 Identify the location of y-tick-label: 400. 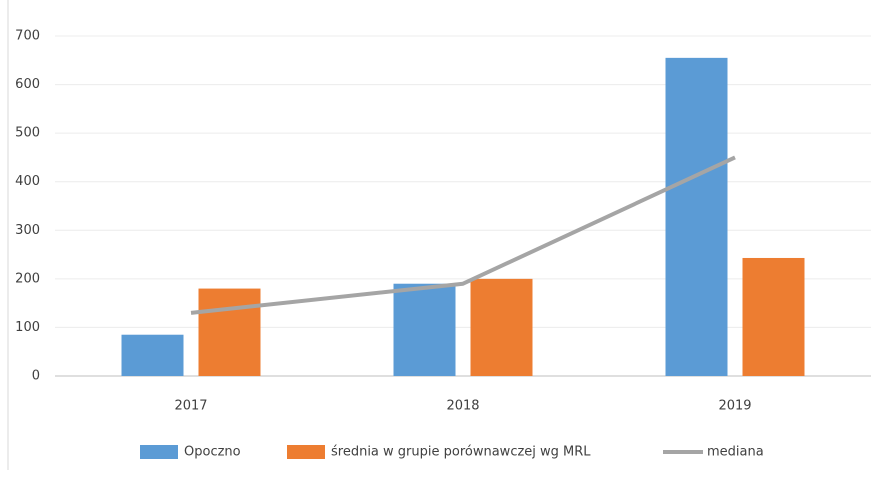
(27, 181).